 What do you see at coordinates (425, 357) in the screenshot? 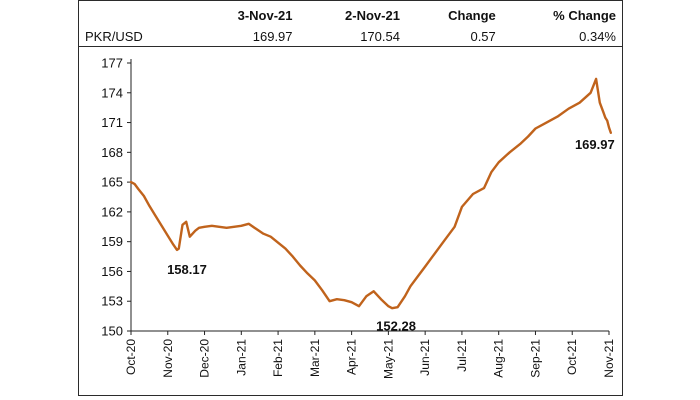
I see `x-tick-label: Jun-21` at bounding box center [425, 357].